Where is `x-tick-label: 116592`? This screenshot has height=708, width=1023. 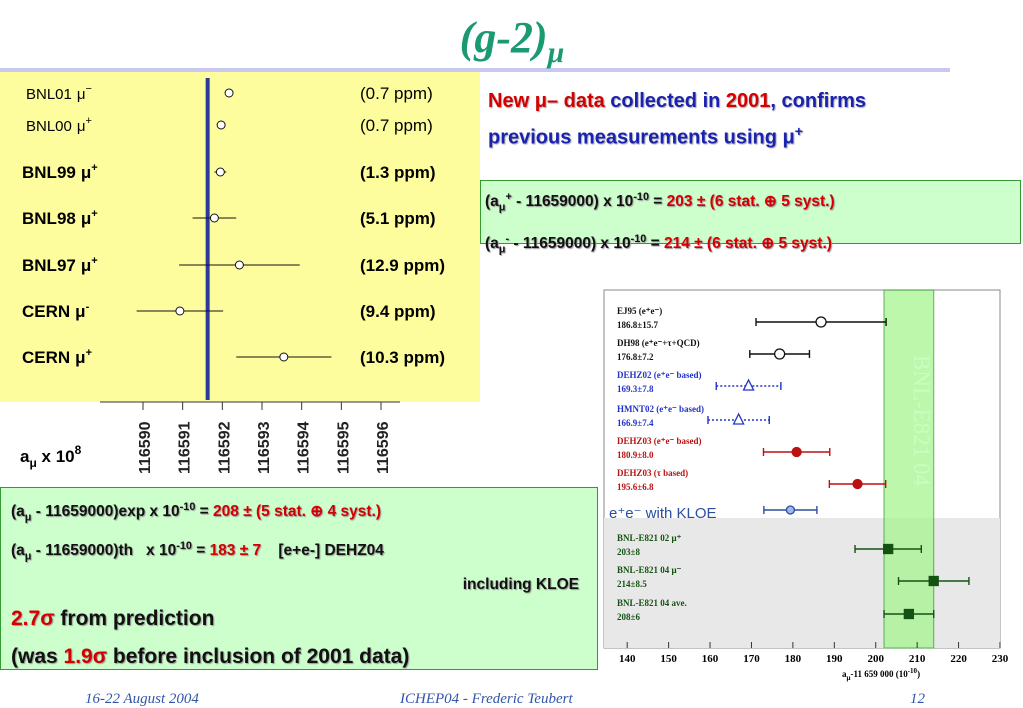 x-tick-label: 116592 is located at coordinates (224, 447).